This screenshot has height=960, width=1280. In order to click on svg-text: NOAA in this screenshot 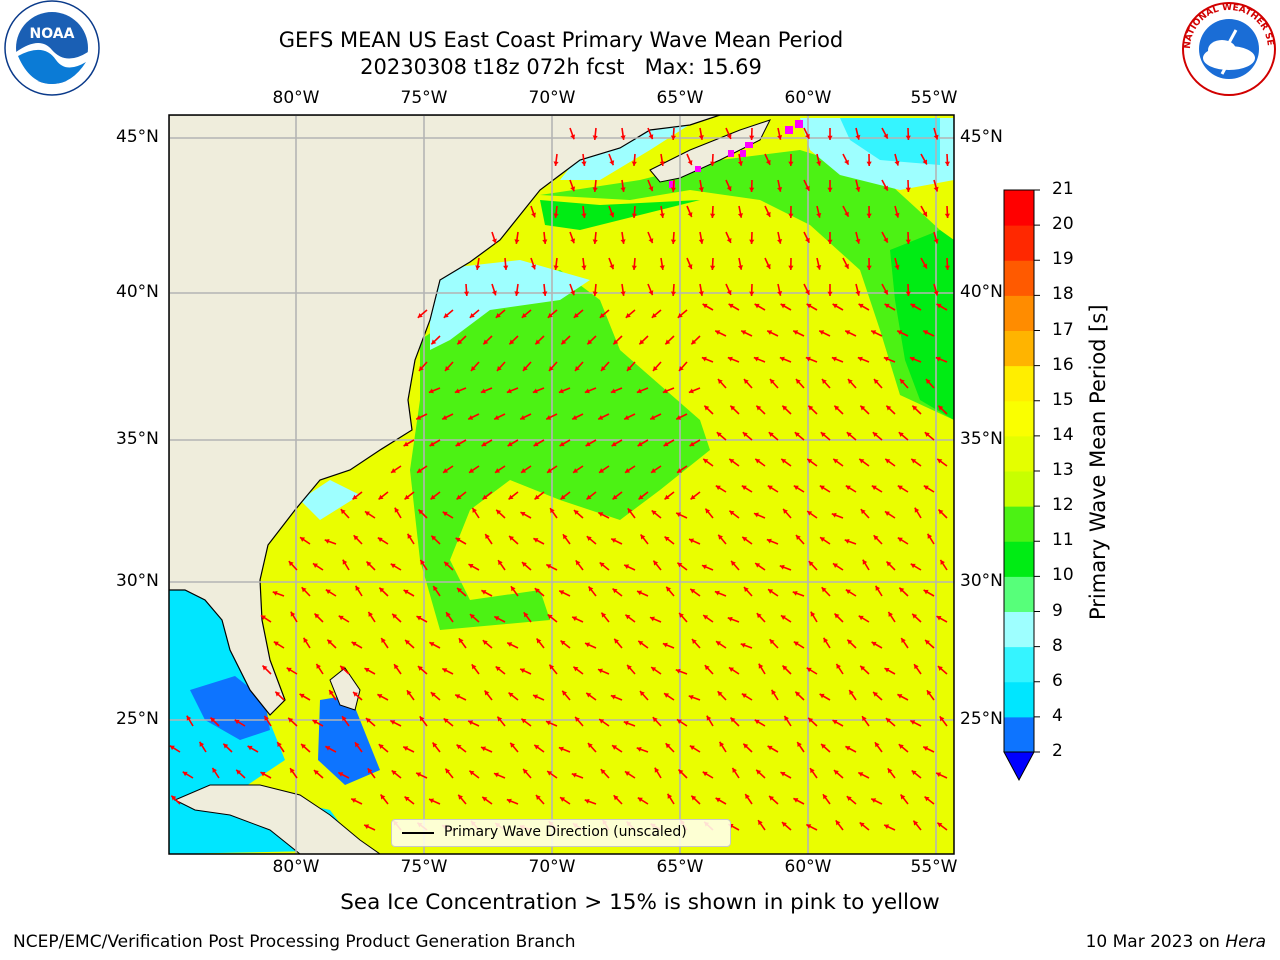, I will do `click(52, 34)`.